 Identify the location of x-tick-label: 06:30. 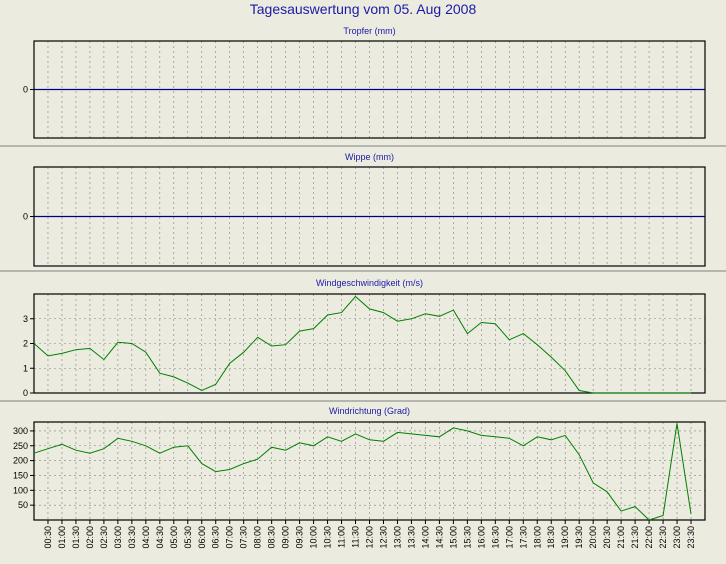
(216, 537).